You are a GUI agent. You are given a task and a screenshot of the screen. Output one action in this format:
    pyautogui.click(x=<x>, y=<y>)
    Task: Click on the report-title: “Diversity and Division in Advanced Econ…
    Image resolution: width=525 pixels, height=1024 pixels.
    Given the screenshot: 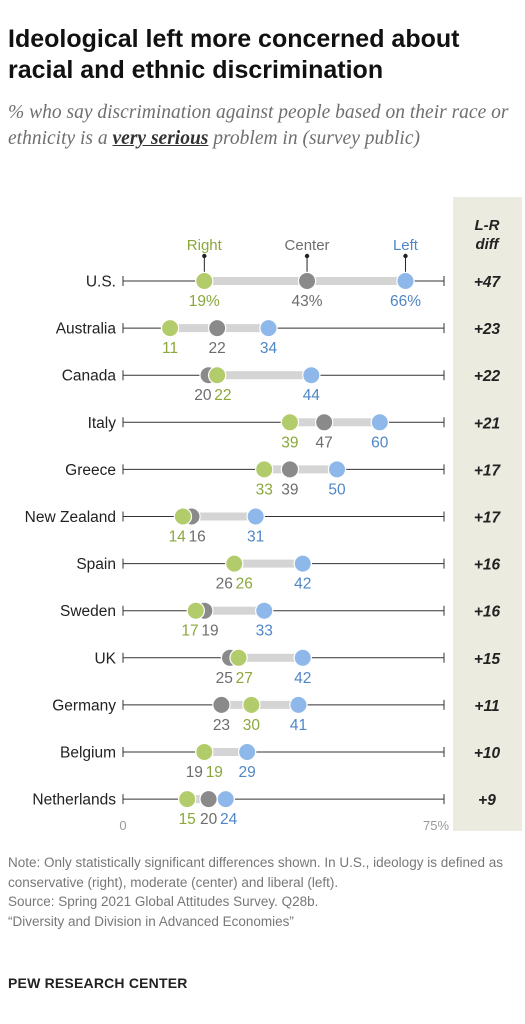 What is the action you would take?
    pyautogui.click(x=151, y=921)
    